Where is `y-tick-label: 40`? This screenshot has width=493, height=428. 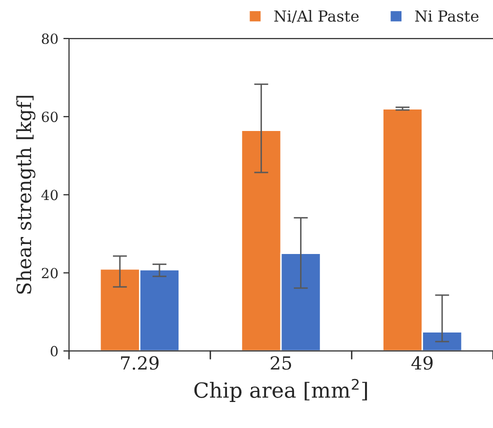 y-tick-label: 40 is located at coordinates (49, 195).